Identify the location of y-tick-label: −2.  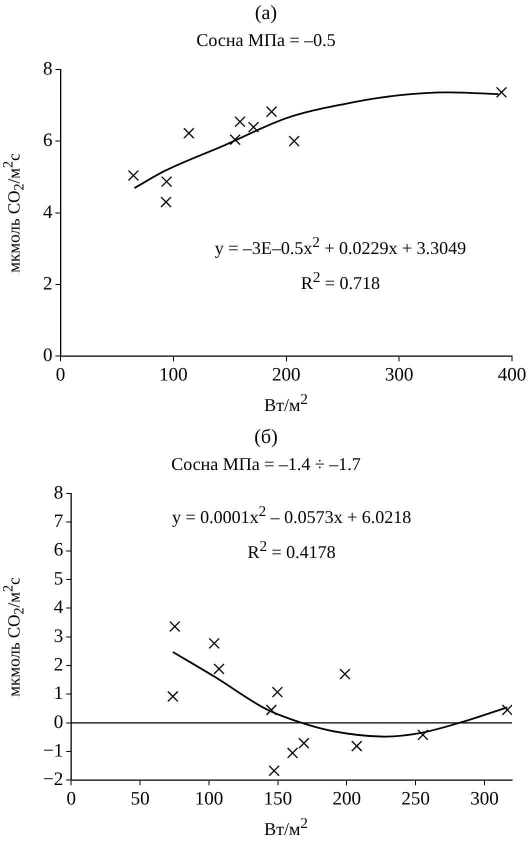
(53, 779).